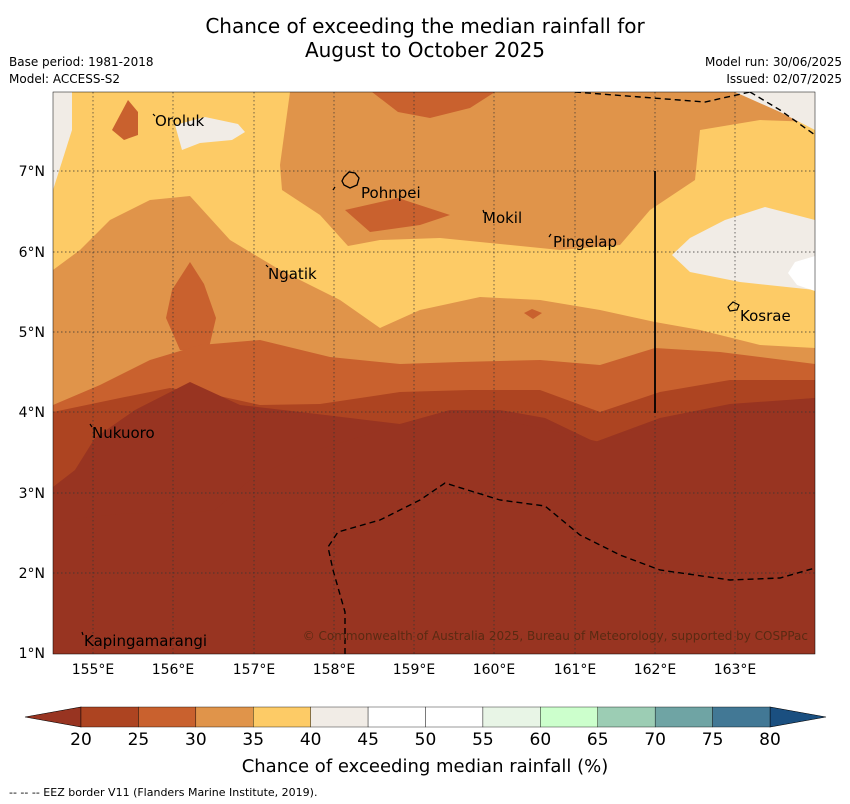  I want to click on contour-25-30-oroluk, so click(125, 120).